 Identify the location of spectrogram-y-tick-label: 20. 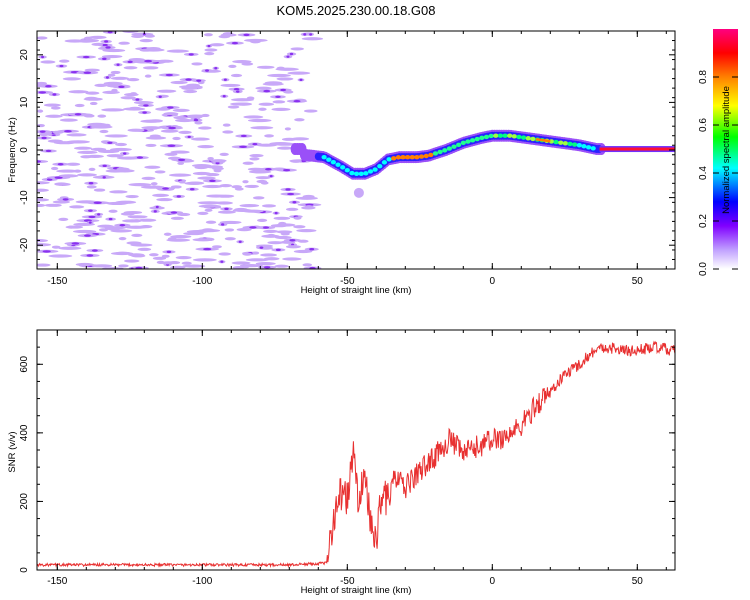
(24, 55).